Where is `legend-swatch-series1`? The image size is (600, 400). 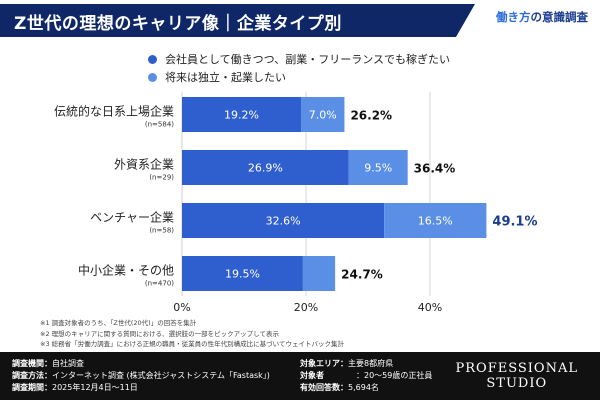 legend-swatch-series1 is located at coordinates (152, 59).